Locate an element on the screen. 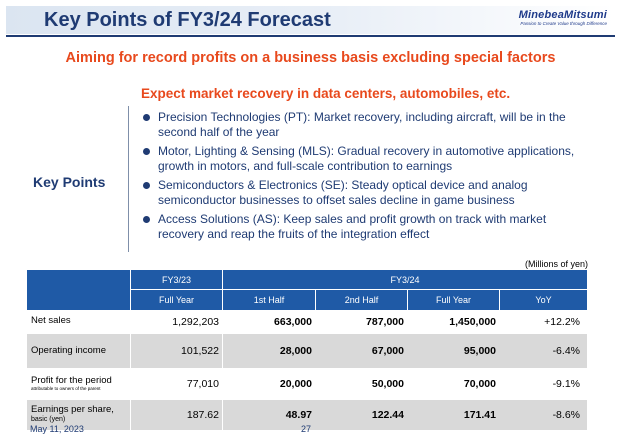 This screenshot has width=621, height=438. row-label: Earnings per share, basic (yen) is located at coordinates (72, 414).